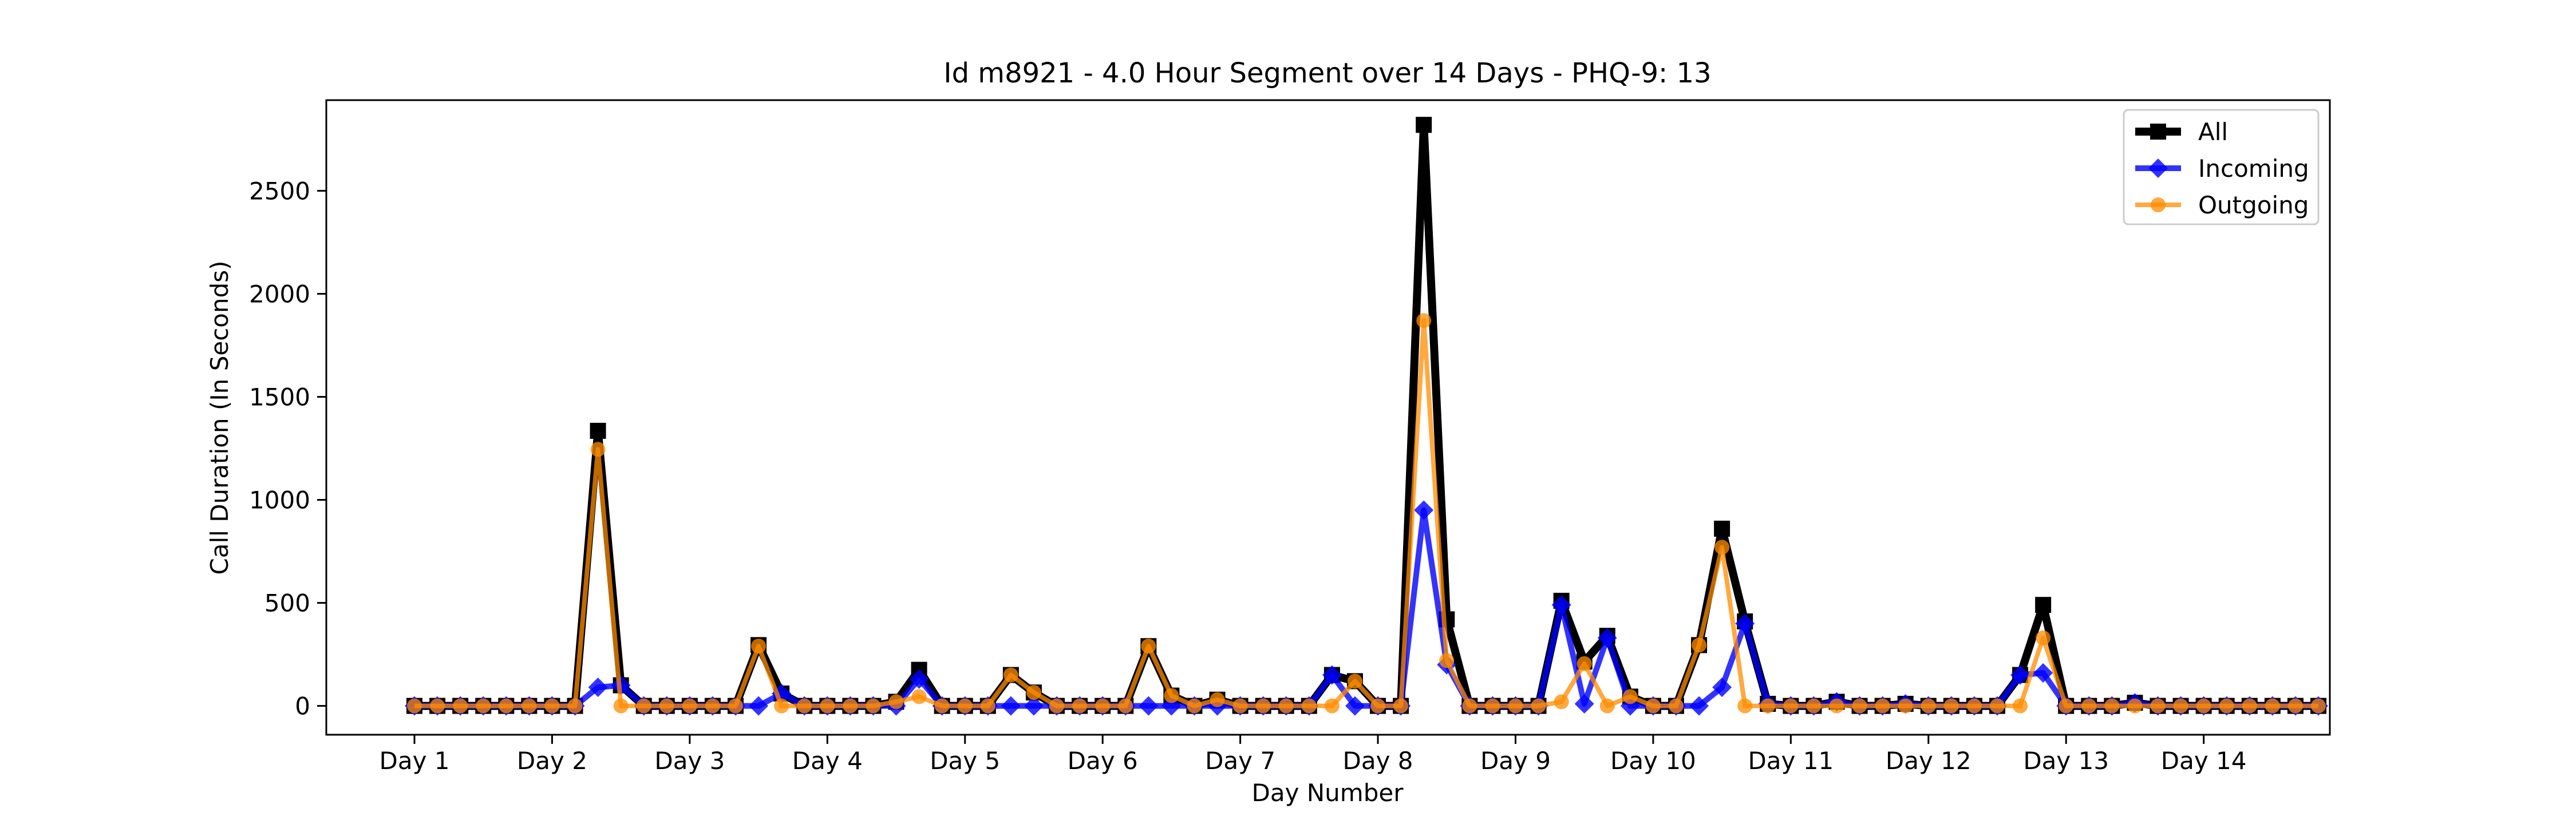 The image size is (2576, 824). I want to click on x-tick-label: Day 5, so click(965, 761).